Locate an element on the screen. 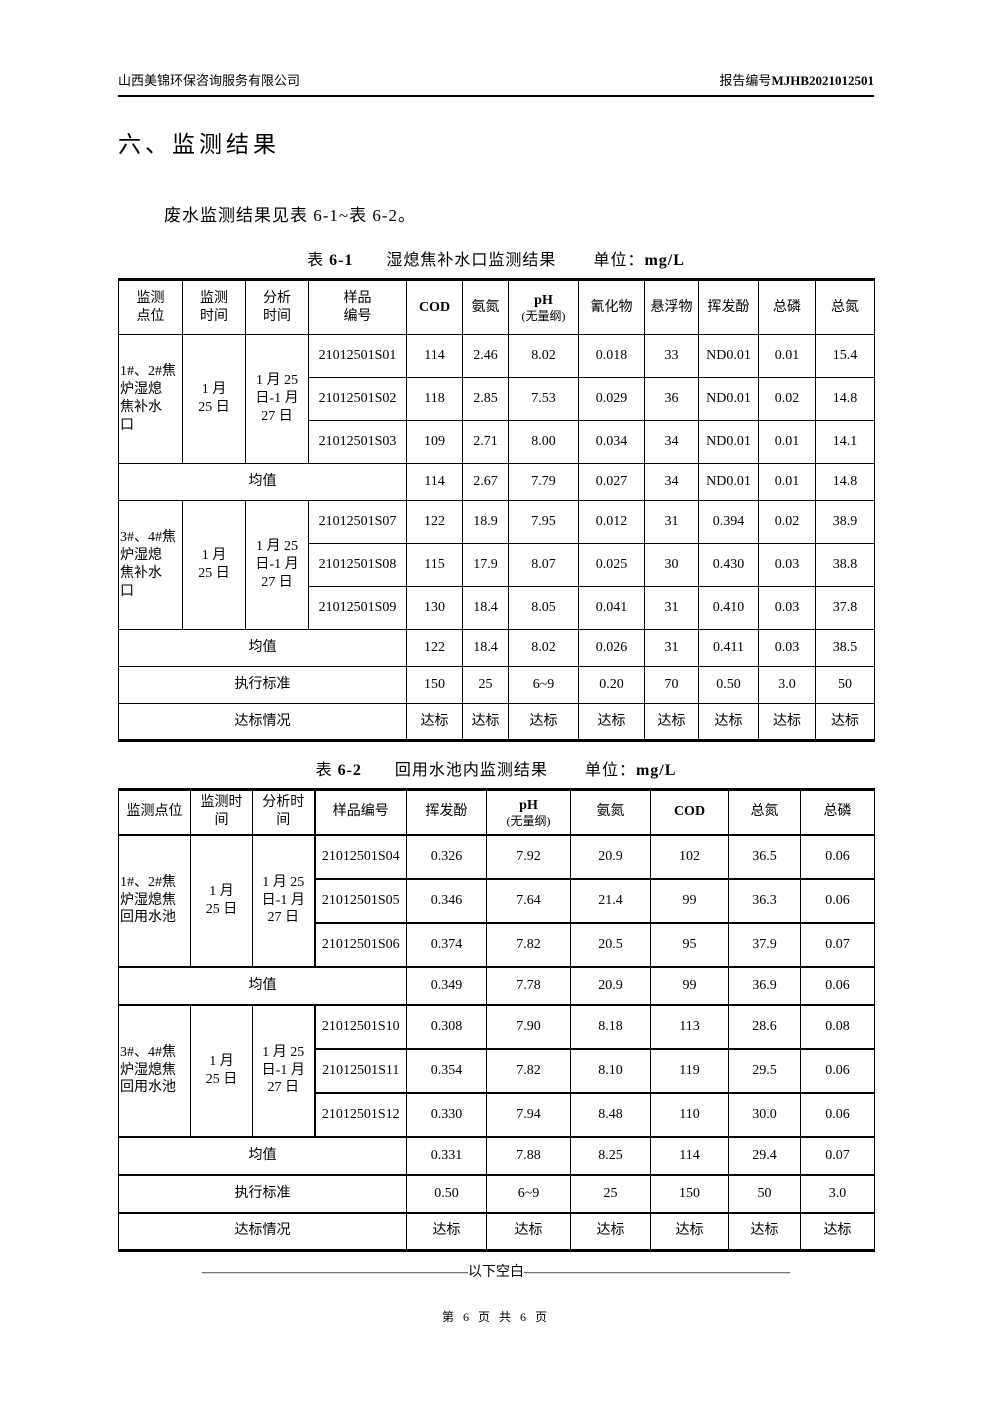 The image size is (992, 1403). value-cell: 0.034 is located at coordinates (611, 442).